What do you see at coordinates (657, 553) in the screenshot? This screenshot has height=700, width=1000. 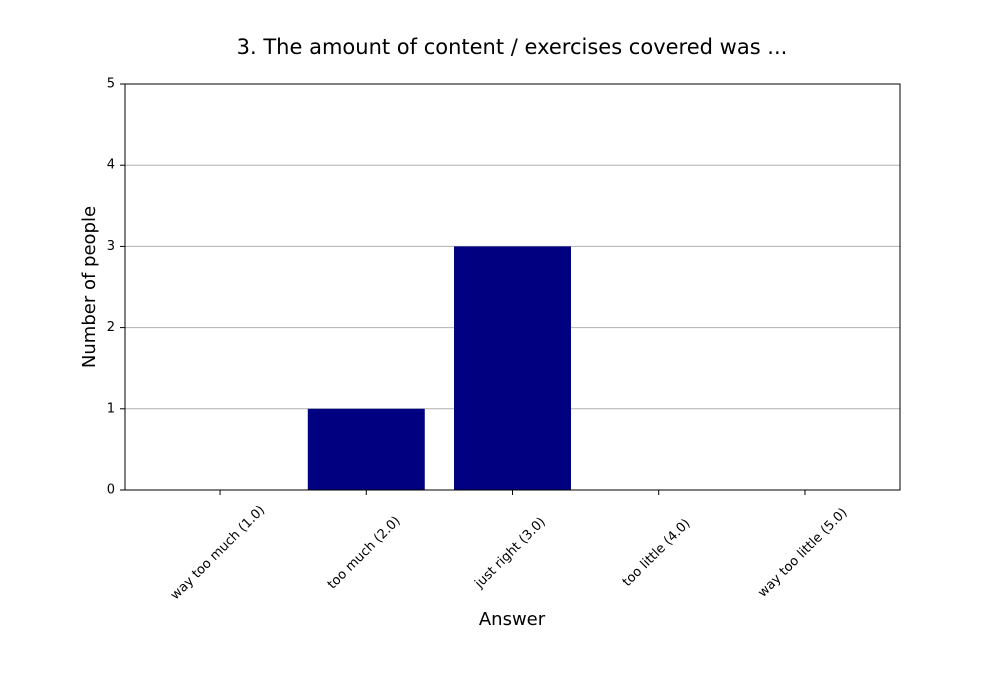 I see `x-tick-label: too little (4.0)` at bounding box center [657, 553].